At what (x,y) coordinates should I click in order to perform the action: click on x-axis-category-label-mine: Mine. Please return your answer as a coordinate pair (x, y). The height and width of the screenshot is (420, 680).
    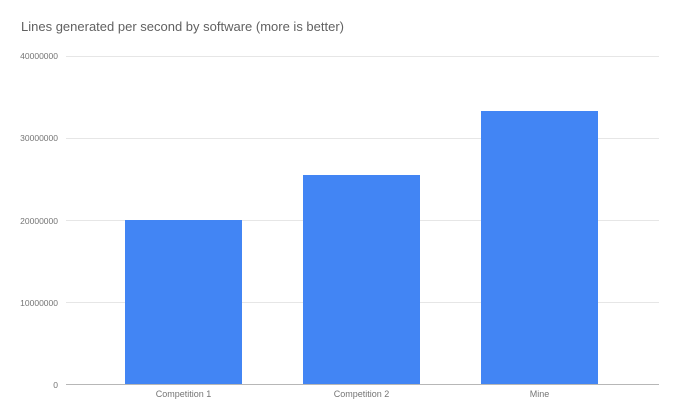
    Looking at the image, I should click on (539, 394).